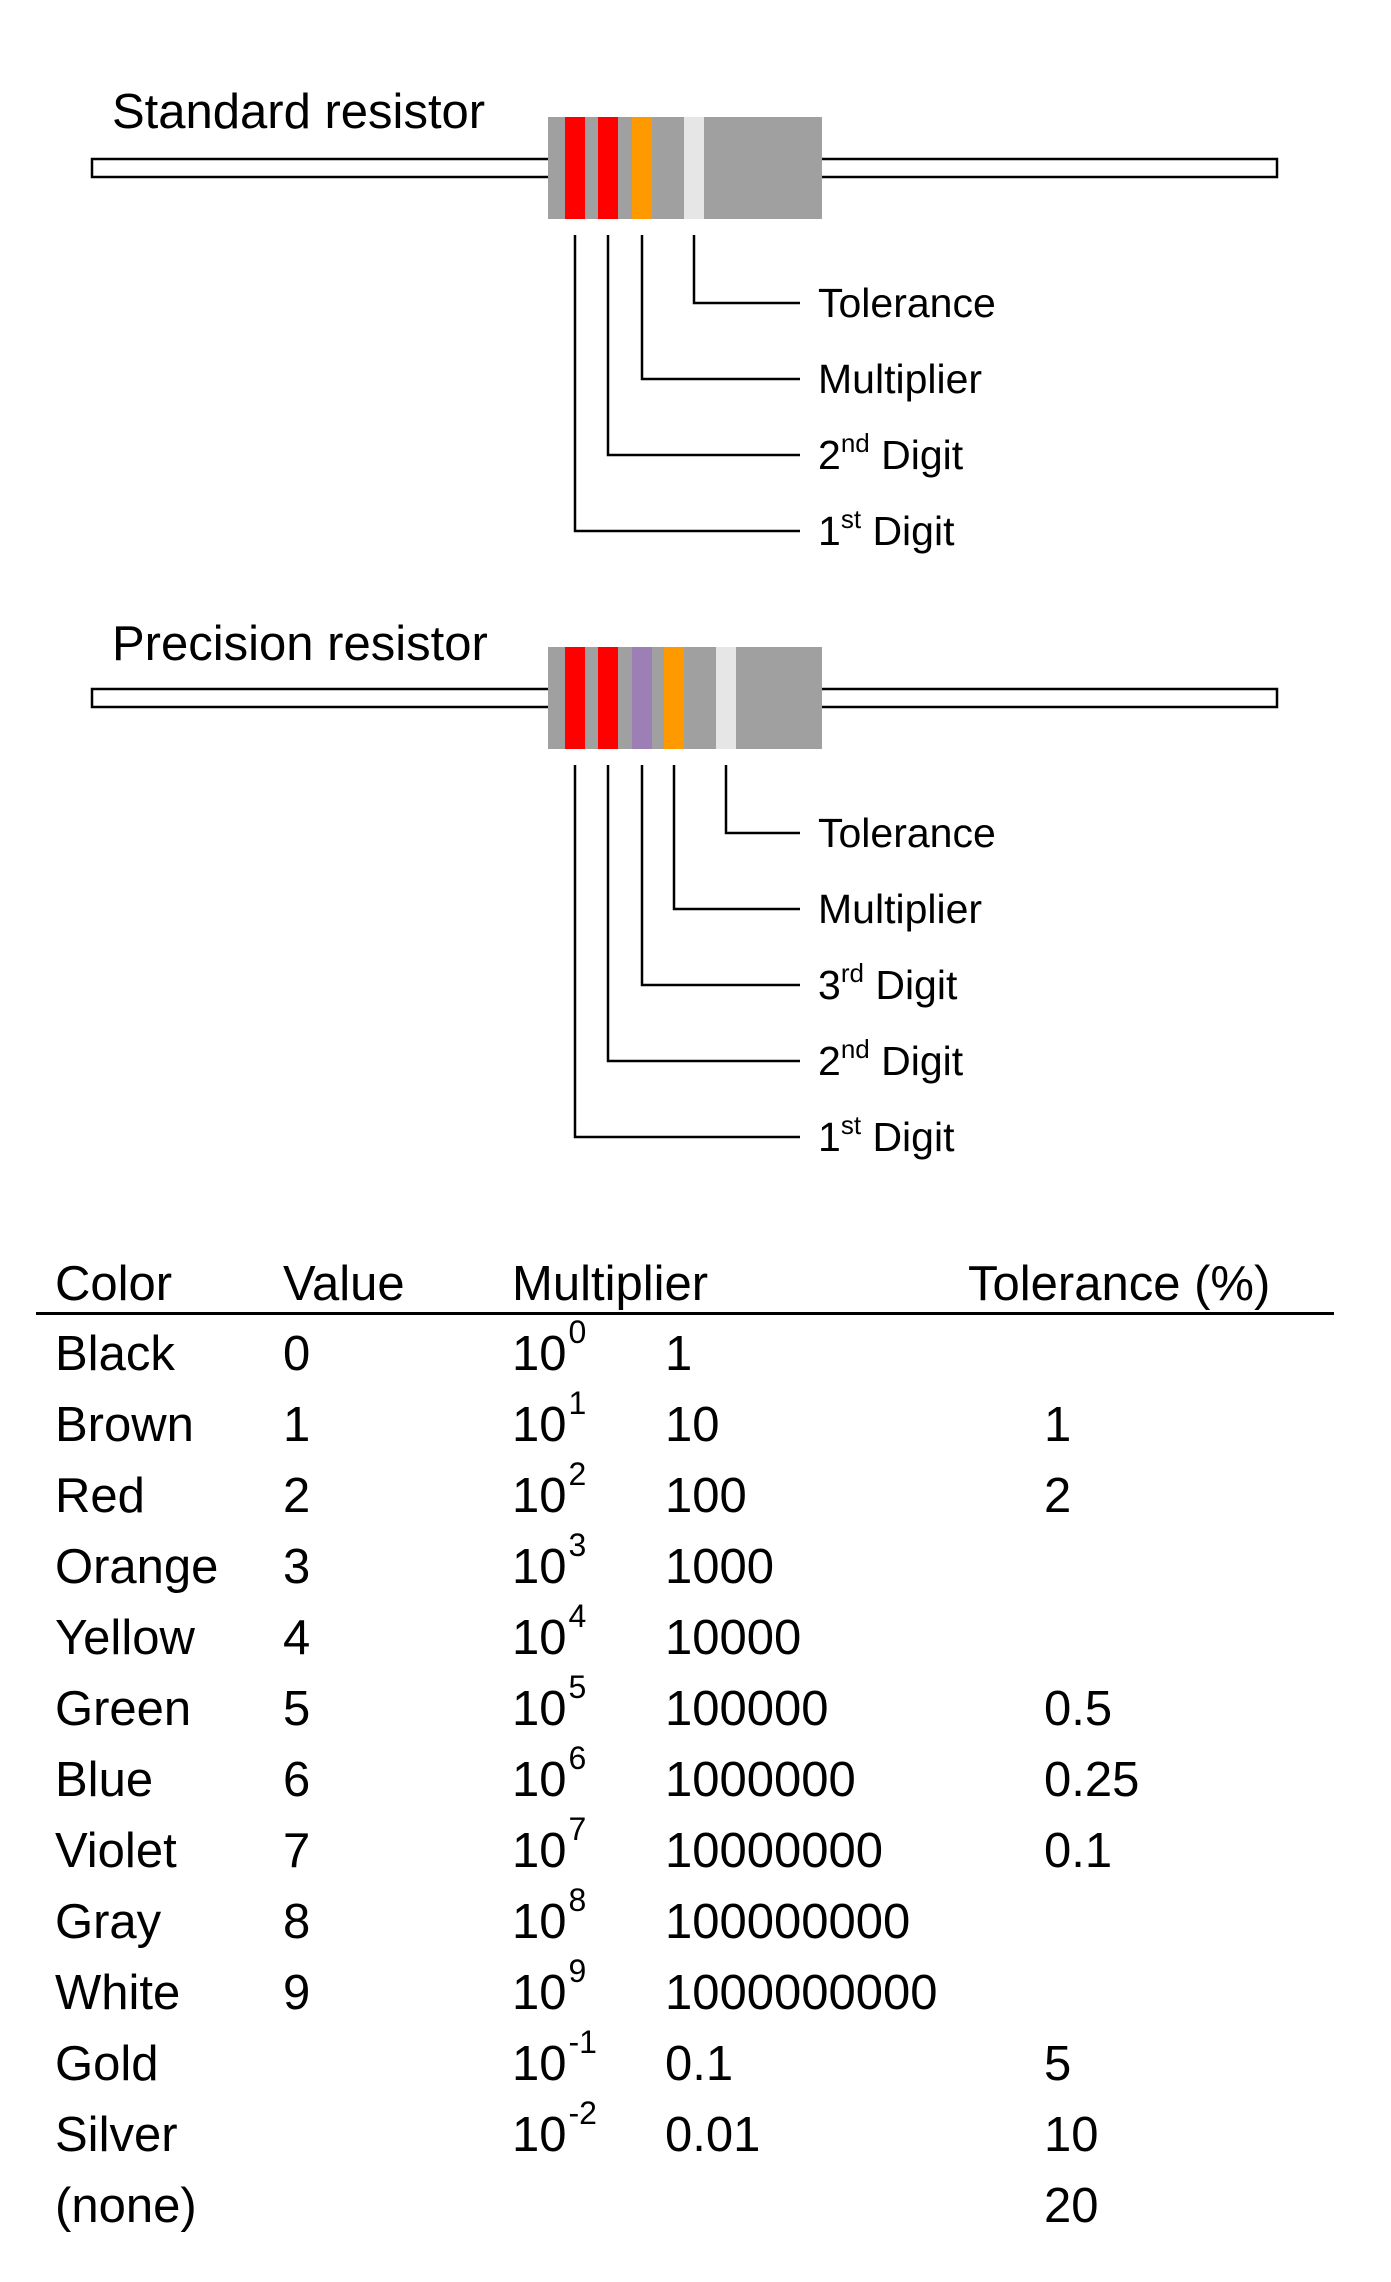  Describe the element at coordinates (1092, 1780) in the screenshot. I see `cell-tolerance: 0.25` at that location.